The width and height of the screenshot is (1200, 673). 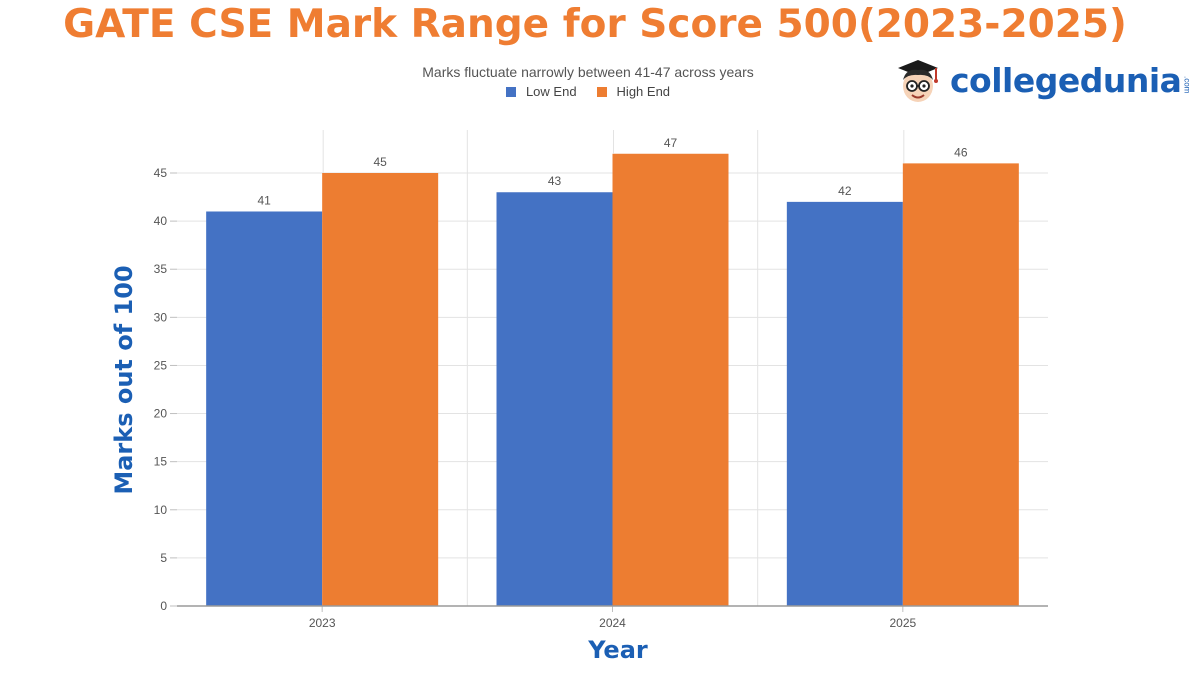 I want to click on x-axis-title: Year, so click(x=618, y=650).